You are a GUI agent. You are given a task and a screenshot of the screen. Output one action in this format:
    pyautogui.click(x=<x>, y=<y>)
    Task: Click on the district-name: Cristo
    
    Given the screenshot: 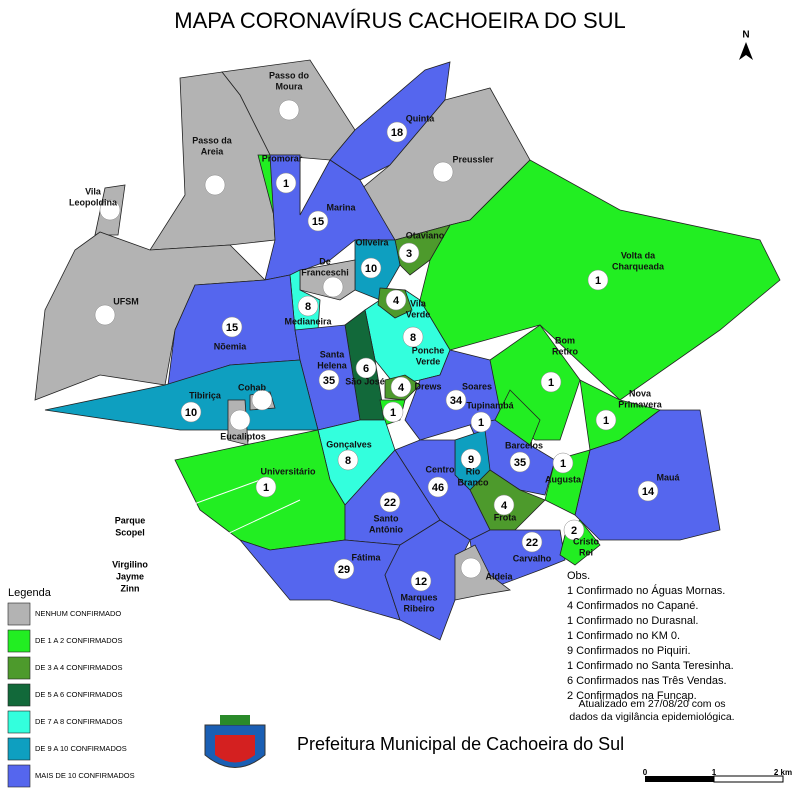 What is the action you would take?
    pyautogui.click(x=586, y=541)
    